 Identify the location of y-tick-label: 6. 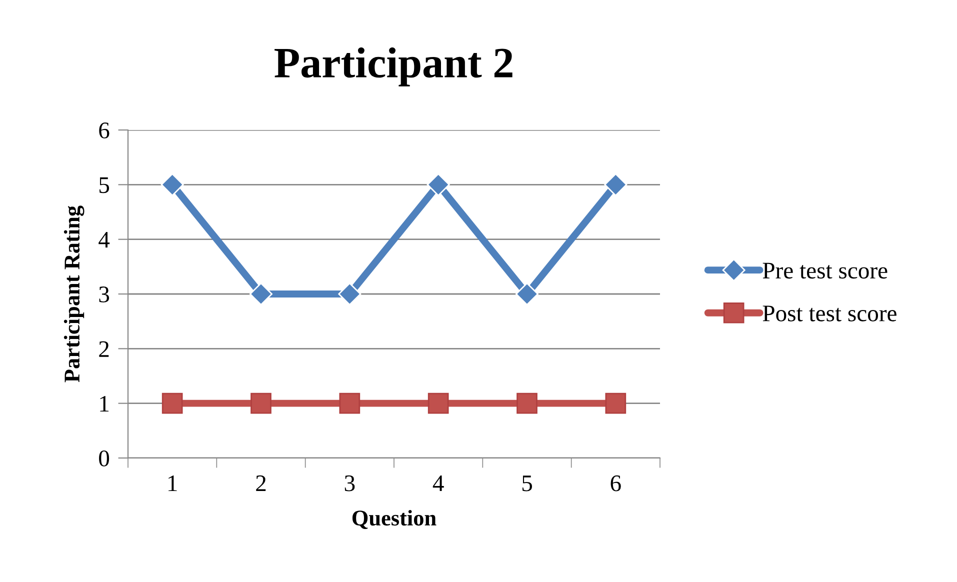
(104, 130).